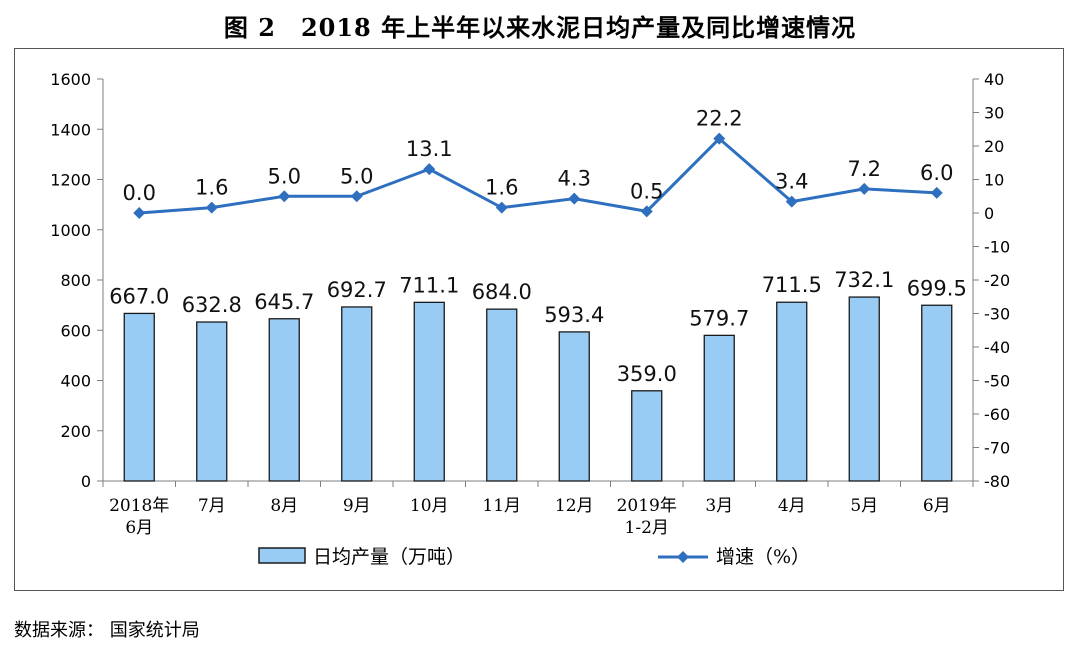  Describe the element at coordinates (792, 506) in the screenshot. I see `x-category-label: 4月` at that location.